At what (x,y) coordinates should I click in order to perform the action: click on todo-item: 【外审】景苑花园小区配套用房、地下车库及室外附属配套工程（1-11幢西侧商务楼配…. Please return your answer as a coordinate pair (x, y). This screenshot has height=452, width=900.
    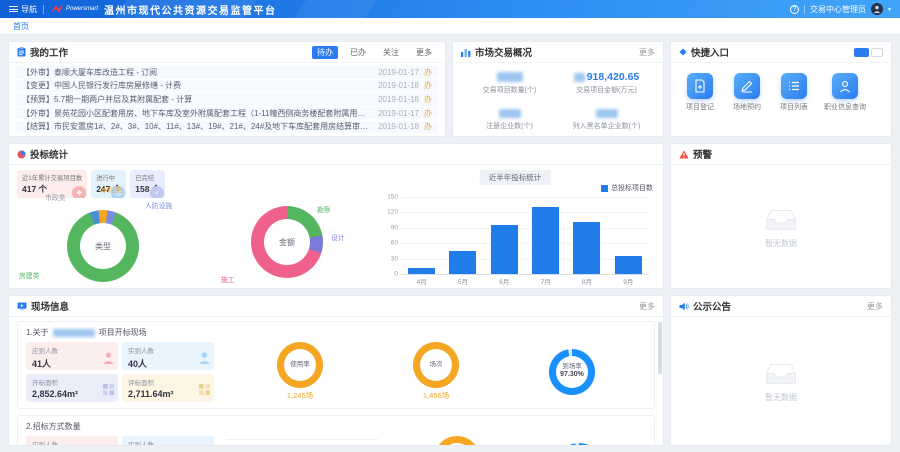
    Looking at the image, I should click on (227, 113).